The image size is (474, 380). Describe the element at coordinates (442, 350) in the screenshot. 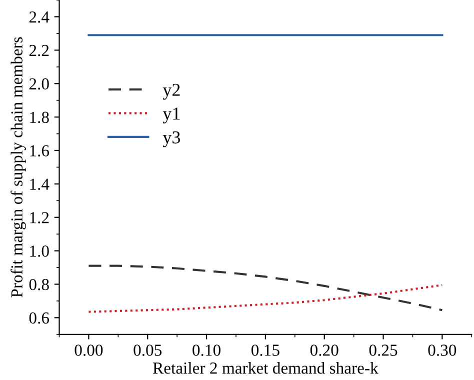

I see `x-tick-label: 0.30` at that location.